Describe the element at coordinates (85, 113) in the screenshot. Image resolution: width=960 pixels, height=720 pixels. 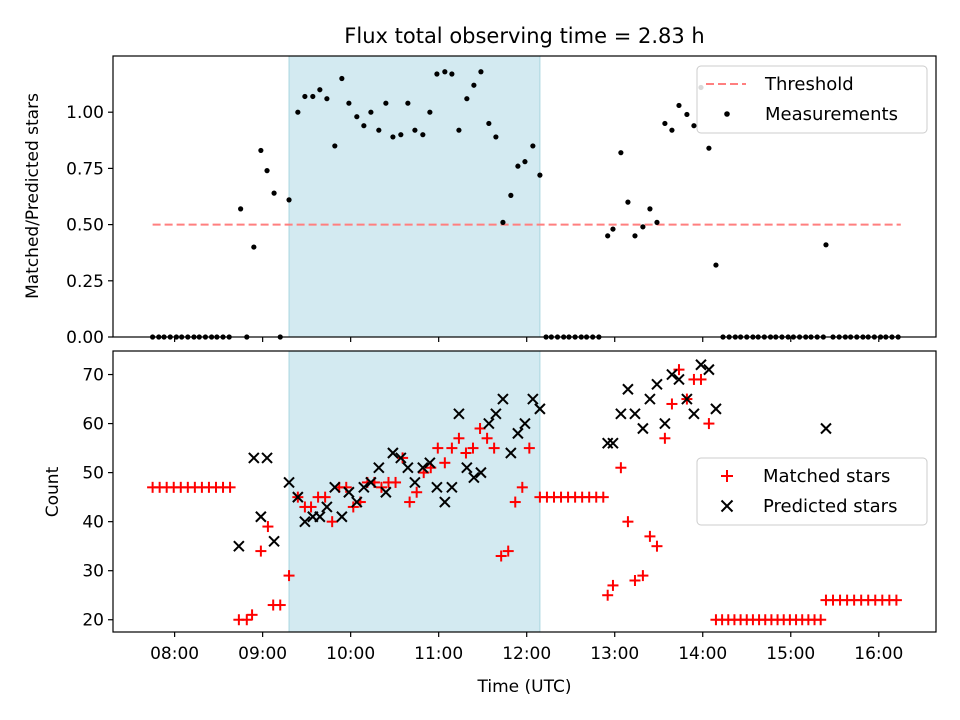
I see `y-tick-label: 1.00` at that location.